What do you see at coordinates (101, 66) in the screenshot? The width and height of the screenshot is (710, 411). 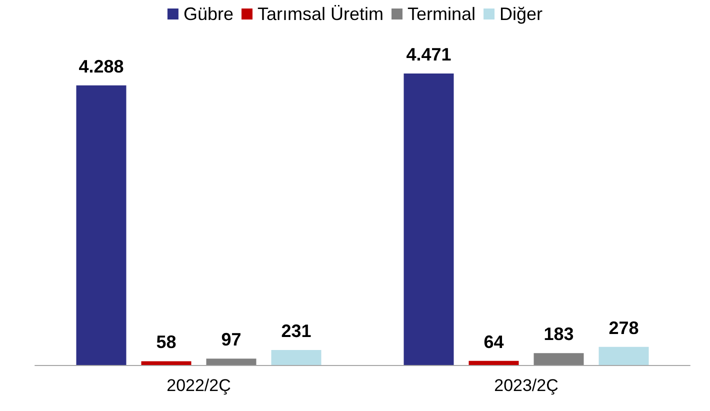 I see `data-label: 4.288` at bounding box center [101, 66].